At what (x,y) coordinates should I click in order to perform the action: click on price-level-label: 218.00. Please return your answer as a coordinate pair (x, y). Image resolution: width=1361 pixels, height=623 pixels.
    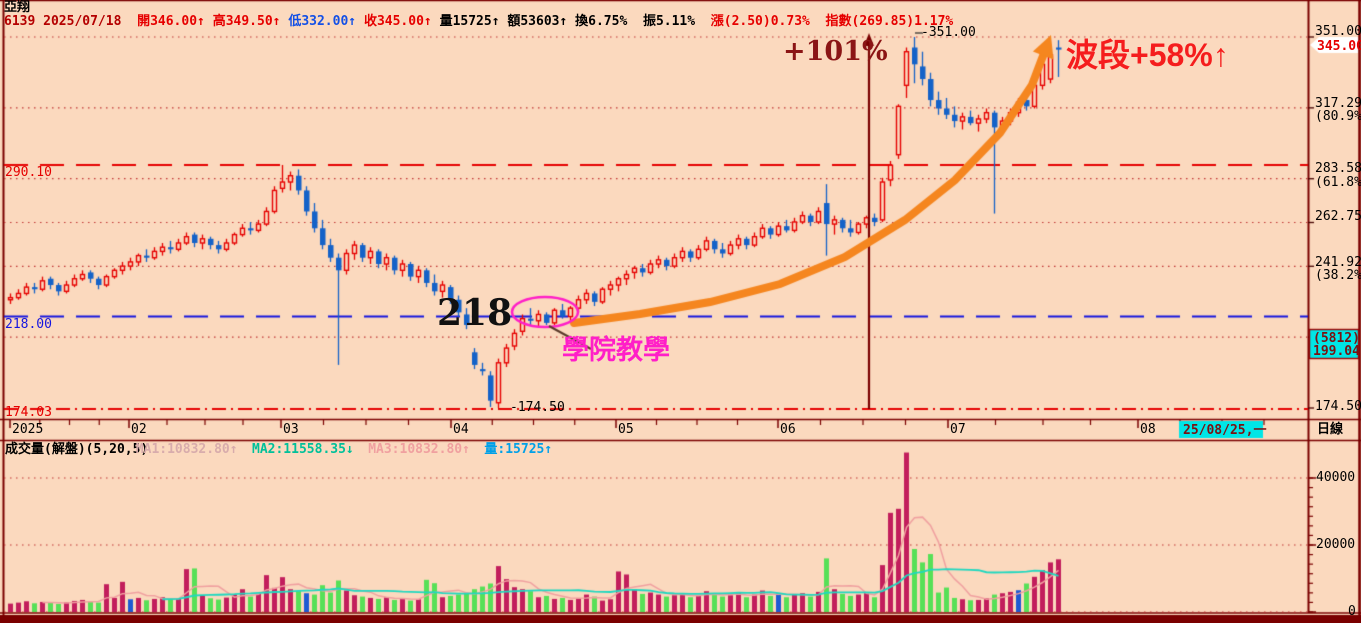
    Looking at the image, I should click on (28, 324).